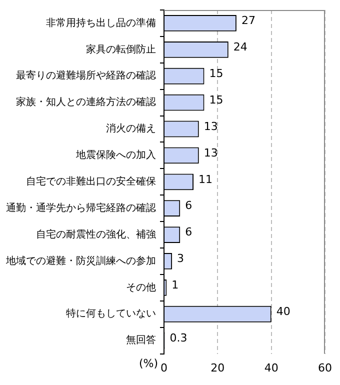  I want to click on data-label: 3, so click(180, 259).